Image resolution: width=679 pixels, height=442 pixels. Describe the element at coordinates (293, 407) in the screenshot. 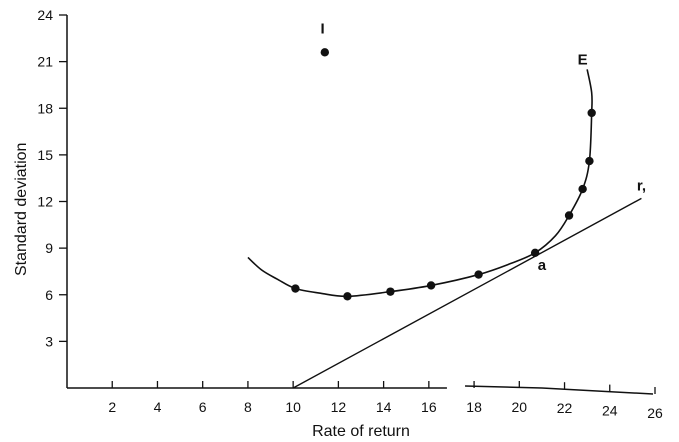

I see `x-tick-label: 10` at that location.